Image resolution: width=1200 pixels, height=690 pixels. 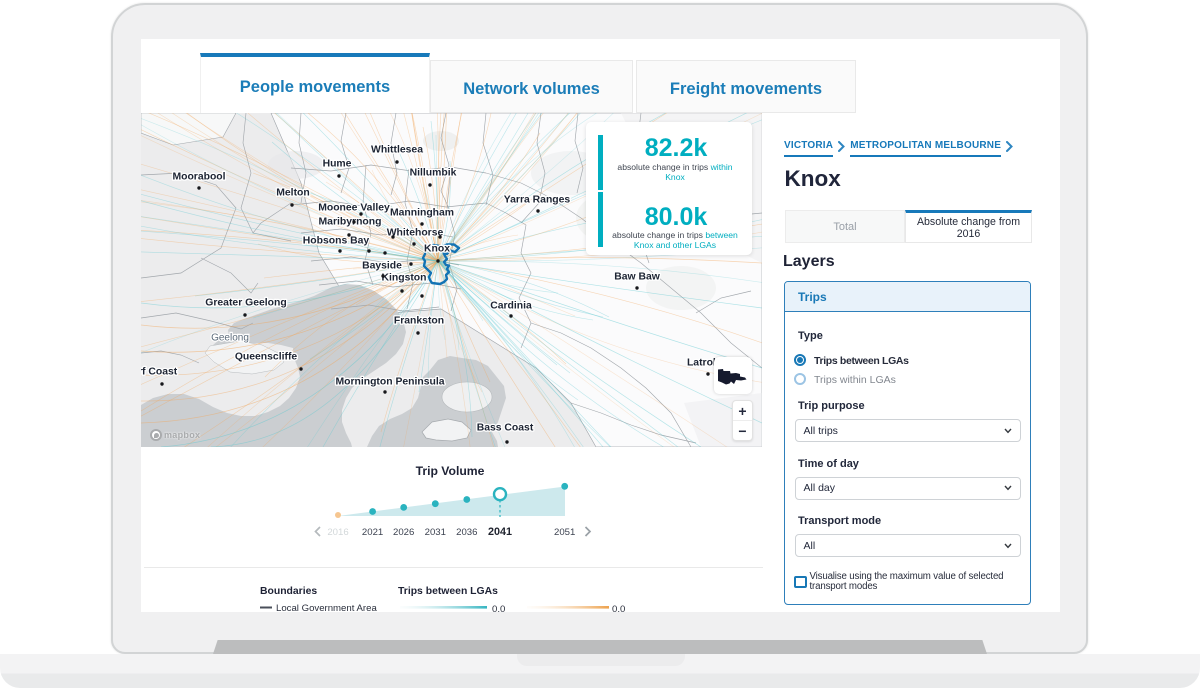 I want to click on svg-text: Moorabool, so click(x=198, y=177).